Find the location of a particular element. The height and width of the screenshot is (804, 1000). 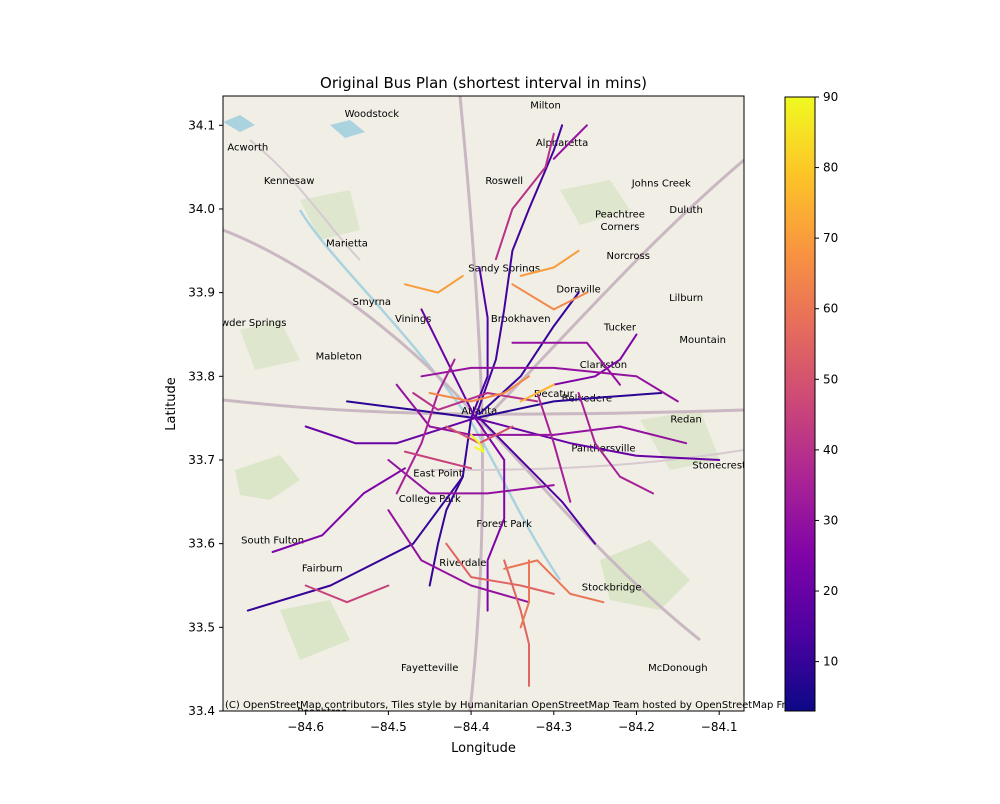

place-label: Stockbridge is located at coordinates (612, 588).